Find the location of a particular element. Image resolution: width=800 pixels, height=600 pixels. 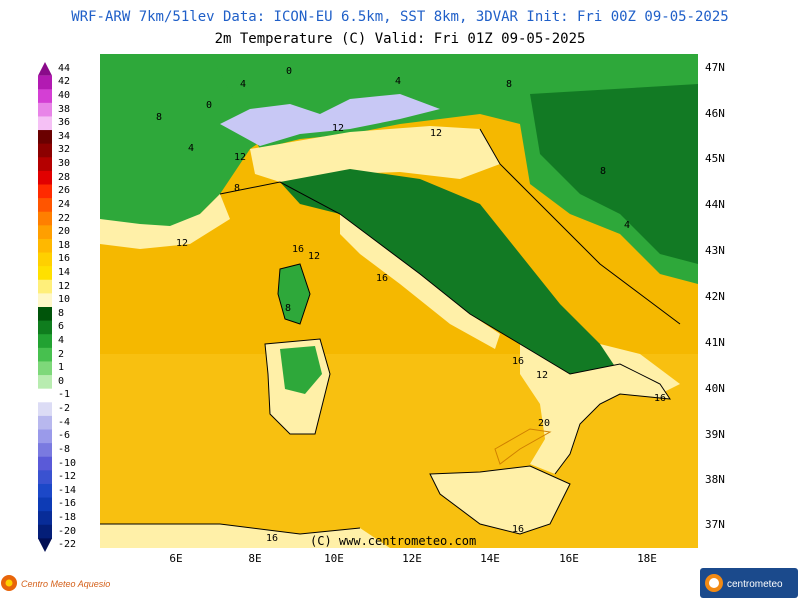

lon-label: 6E is located at coordinates (176, 558).